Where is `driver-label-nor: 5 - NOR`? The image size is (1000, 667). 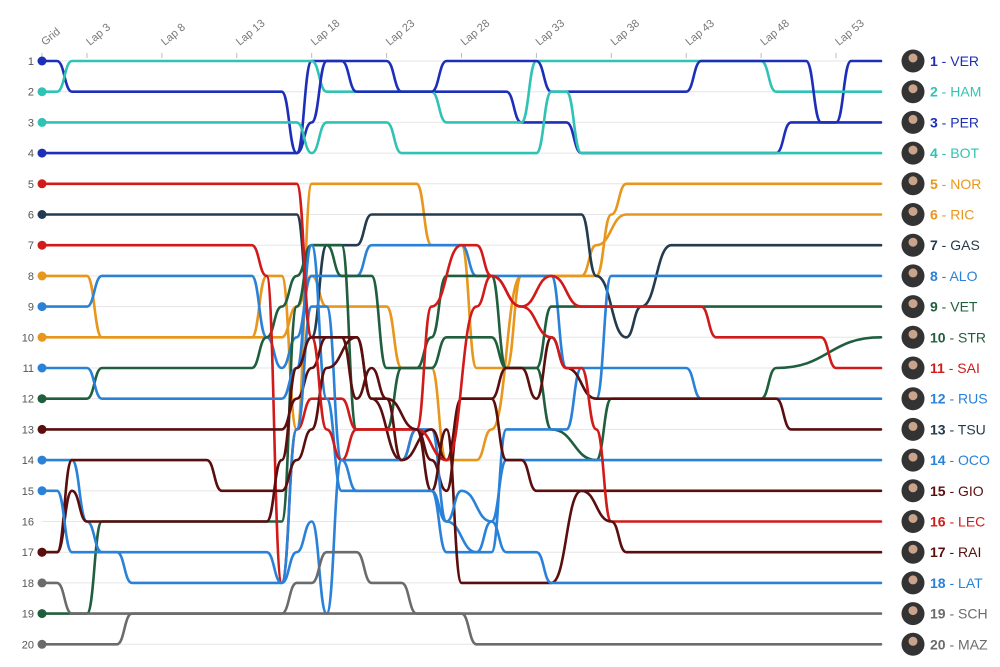 driver-label-nor: 5 - NOR is located at coordinates (955, 184).